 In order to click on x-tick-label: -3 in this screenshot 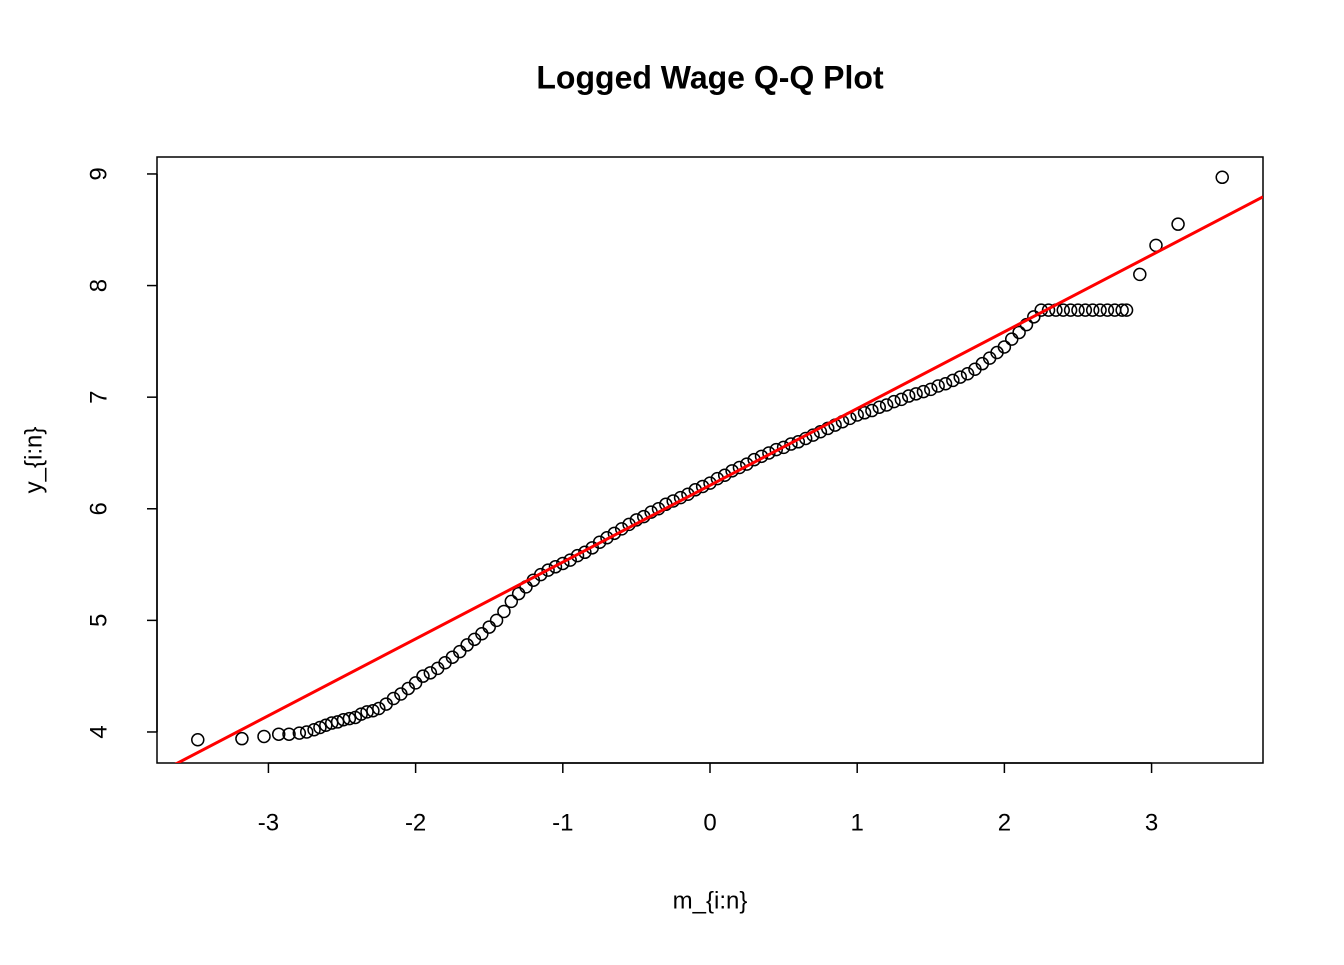, I will do `click(268, 822)`.